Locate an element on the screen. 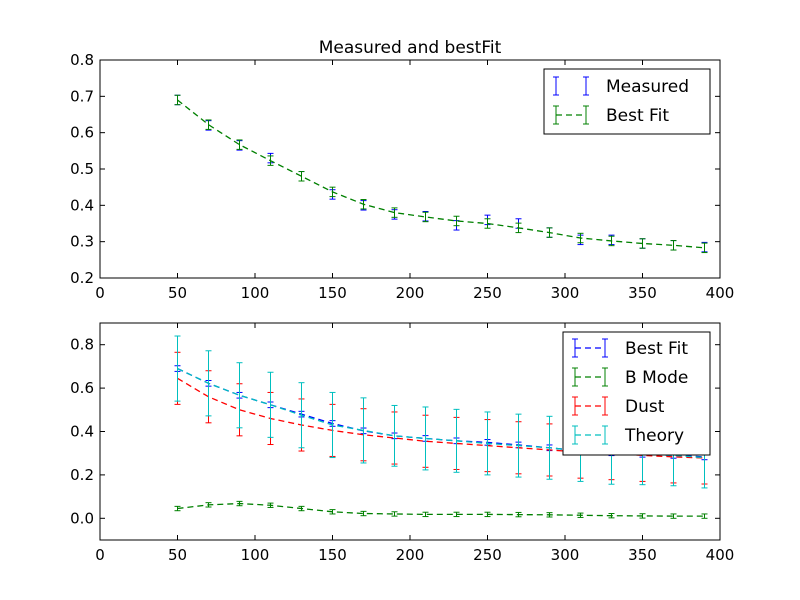 Image resolution: width=800 pixels, height=600 pixels. bottom-legend-item-b-mode: B Mode is located at coordinates (630, 377).